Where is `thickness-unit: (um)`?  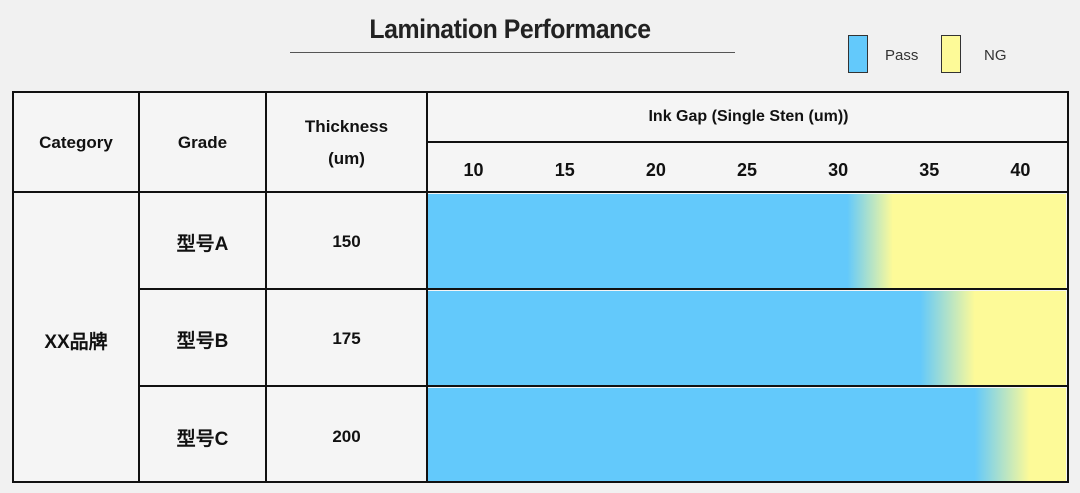
thickness-unit: (um) is located at coordinates (346, 158).